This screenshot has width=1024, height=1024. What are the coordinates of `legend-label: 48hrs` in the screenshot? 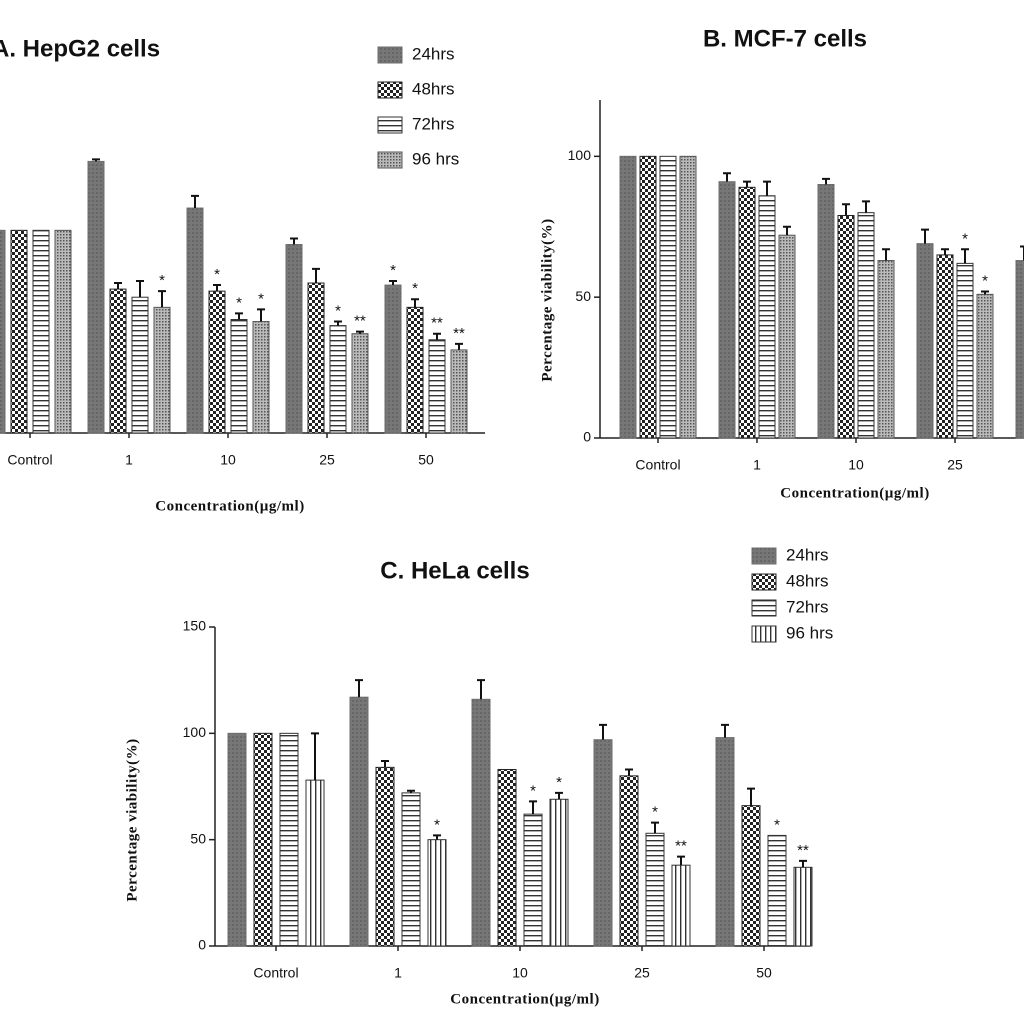 It's located at (807, 580).